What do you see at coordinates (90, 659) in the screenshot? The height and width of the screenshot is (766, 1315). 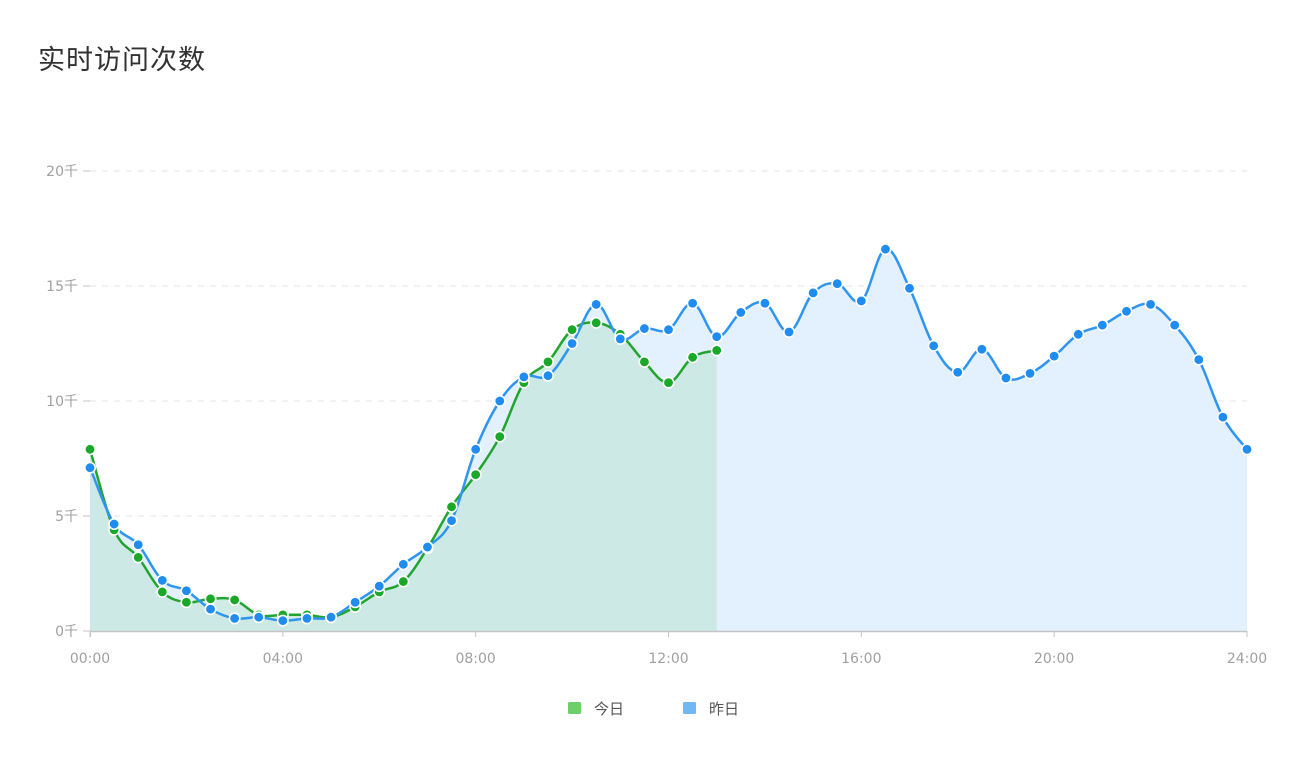 I see `x-tick-label: 00:00` at bounding box center [90, 659].